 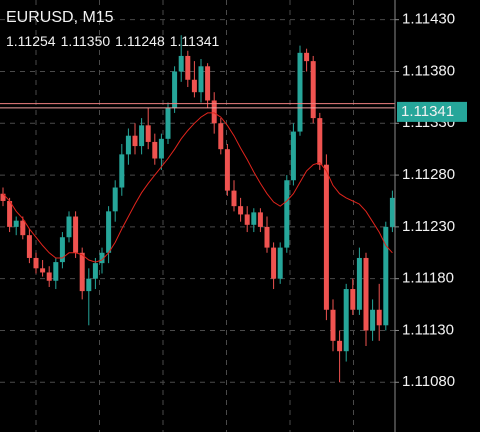 What do you see at coordinates (60, 17) in the screenshot?
I see `chart-title: EURUSD, M15` at bounding box center [60, 17].